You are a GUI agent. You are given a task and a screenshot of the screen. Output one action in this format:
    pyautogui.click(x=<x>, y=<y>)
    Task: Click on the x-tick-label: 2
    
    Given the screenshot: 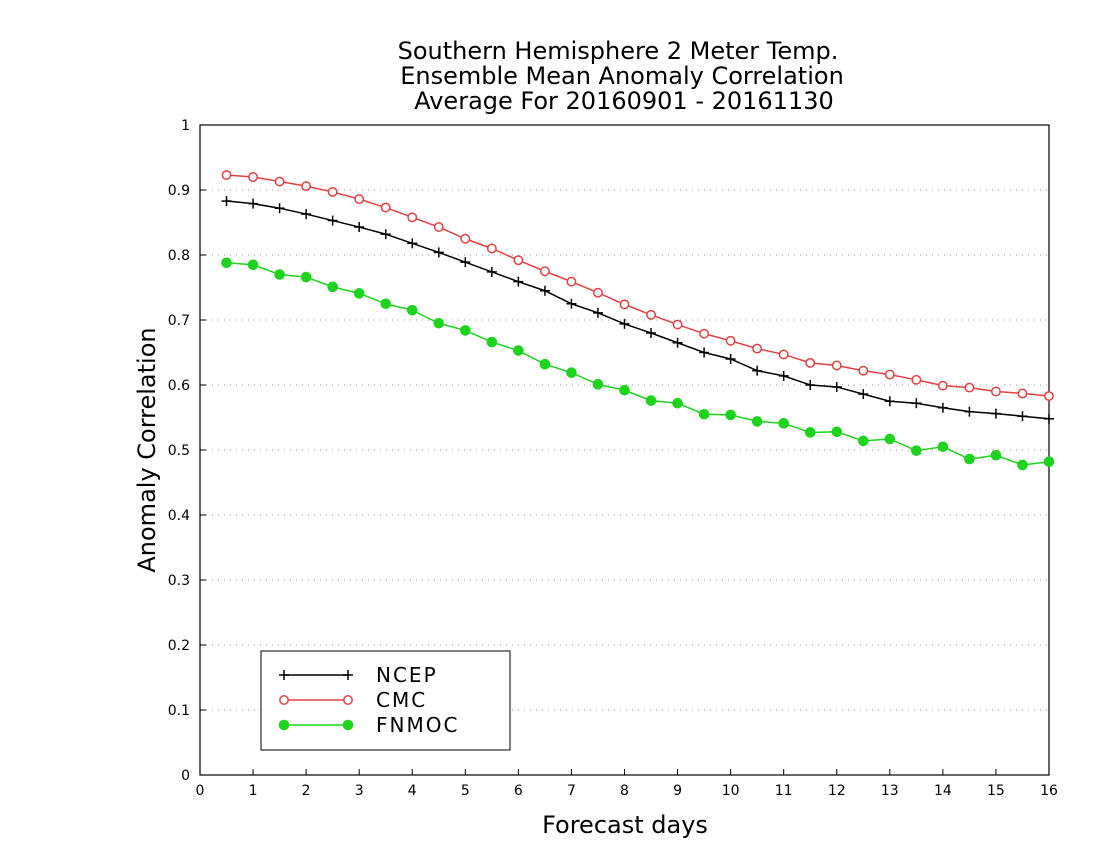 What is the action you would take?
    pyautogui.click(x=306, y=791)
    